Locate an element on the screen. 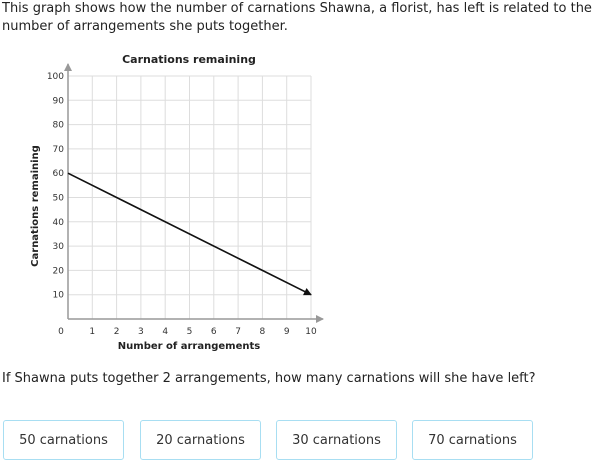  y-tick-label: 100 is located at coordinates (55, 77).